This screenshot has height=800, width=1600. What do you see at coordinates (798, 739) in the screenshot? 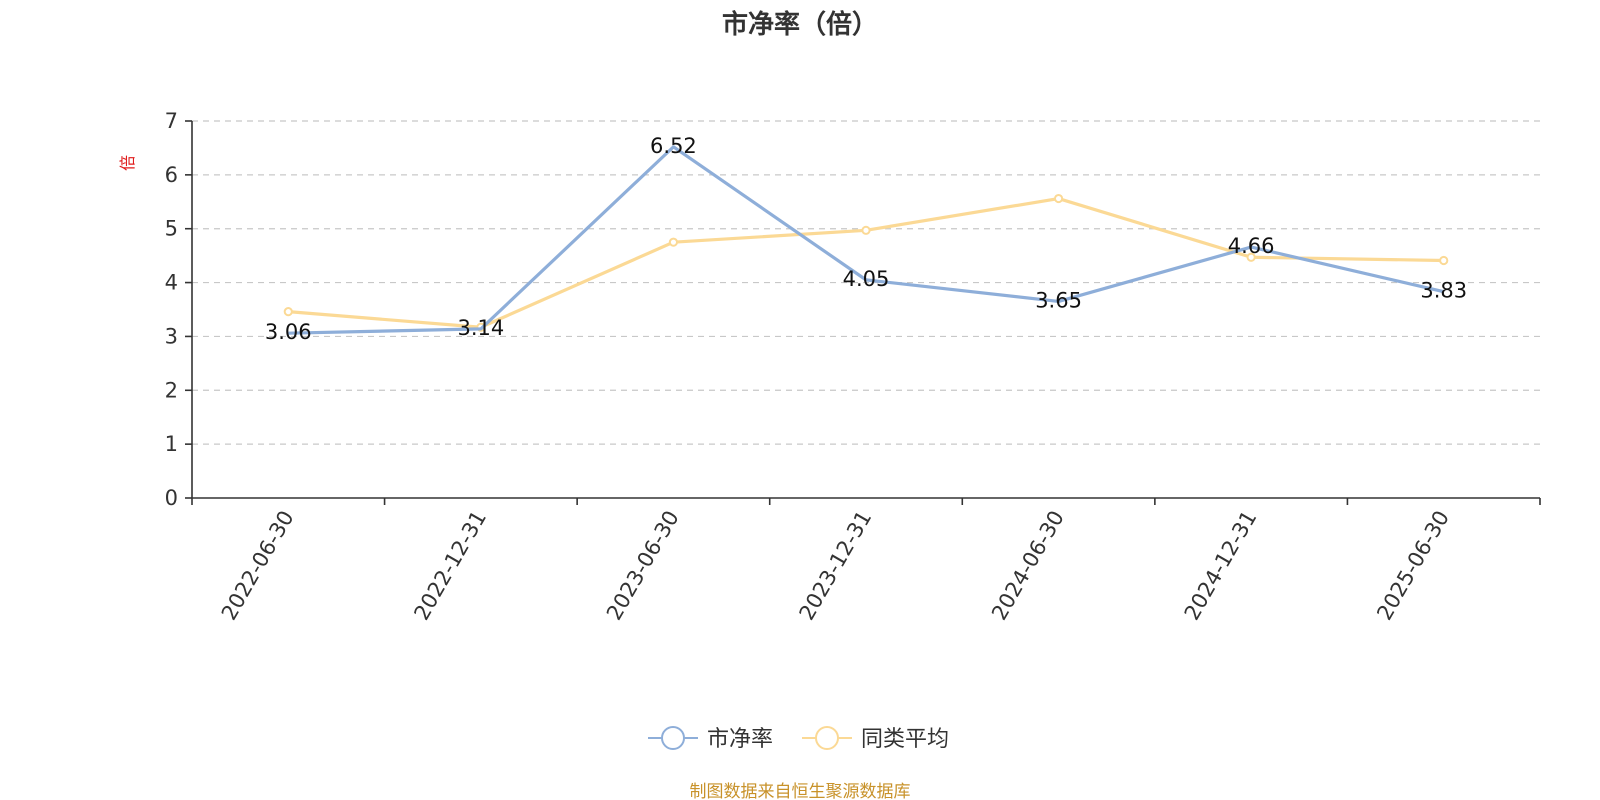
I see `legend: 市净率 同类平均` at bounding box center [798, 739].